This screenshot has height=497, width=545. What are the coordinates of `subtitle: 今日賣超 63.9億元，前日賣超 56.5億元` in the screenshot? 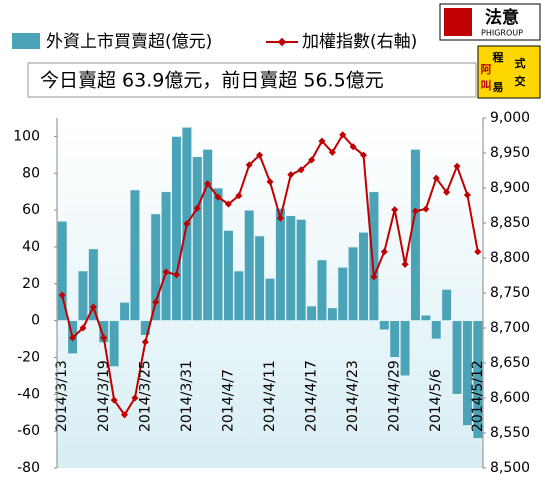 It's located at (212, 81).